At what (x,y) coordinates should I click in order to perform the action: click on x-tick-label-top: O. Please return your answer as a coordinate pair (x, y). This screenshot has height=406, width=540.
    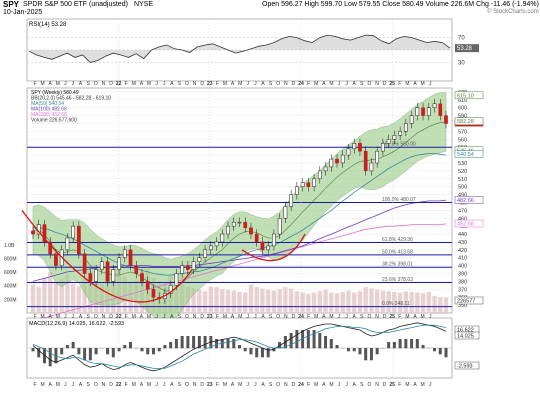
    Looking at the image, I should click on (187, 84).